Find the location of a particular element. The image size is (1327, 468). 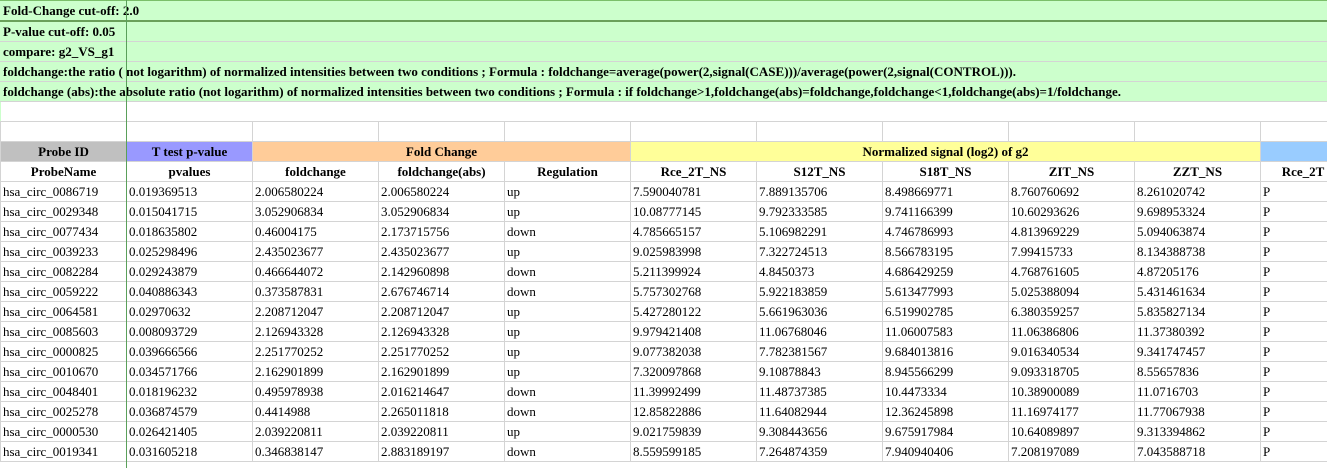

table-cell: 8.566783195 is located at coordinates (945, 251).